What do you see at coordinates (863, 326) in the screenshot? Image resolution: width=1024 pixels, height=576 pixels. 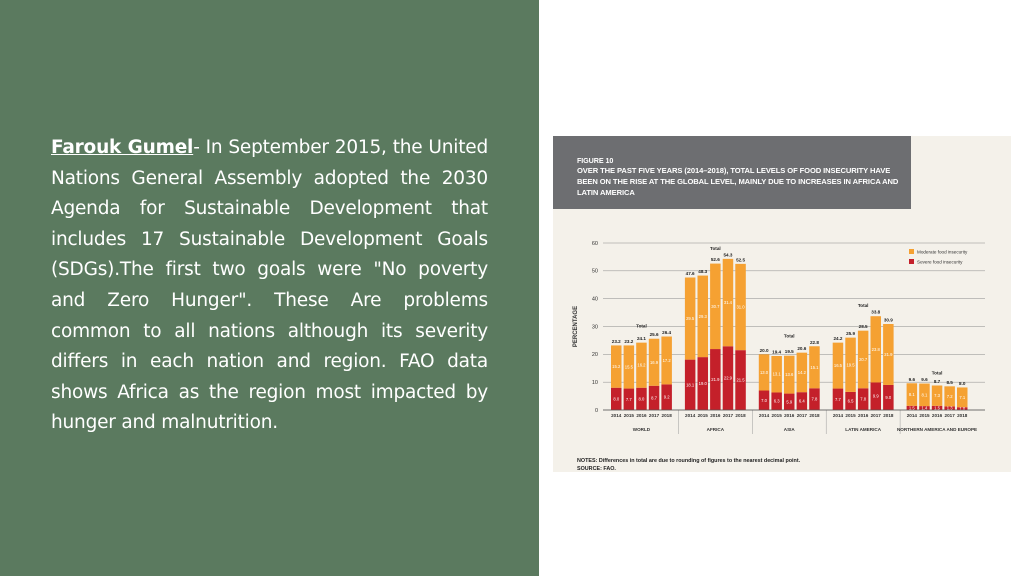 I see `data-label-total: 28.5` at bounding box center [863, 326].